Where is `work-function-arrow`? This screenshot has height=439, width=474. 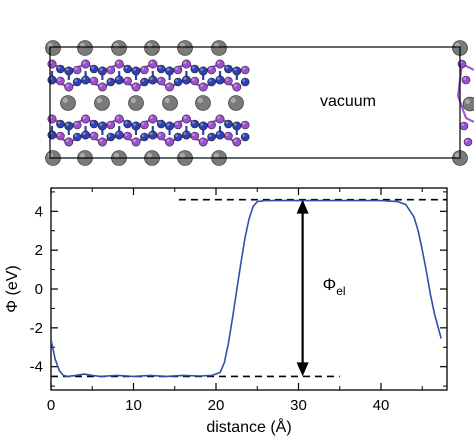
work-function-arrow is located at coordinates (302, 288).